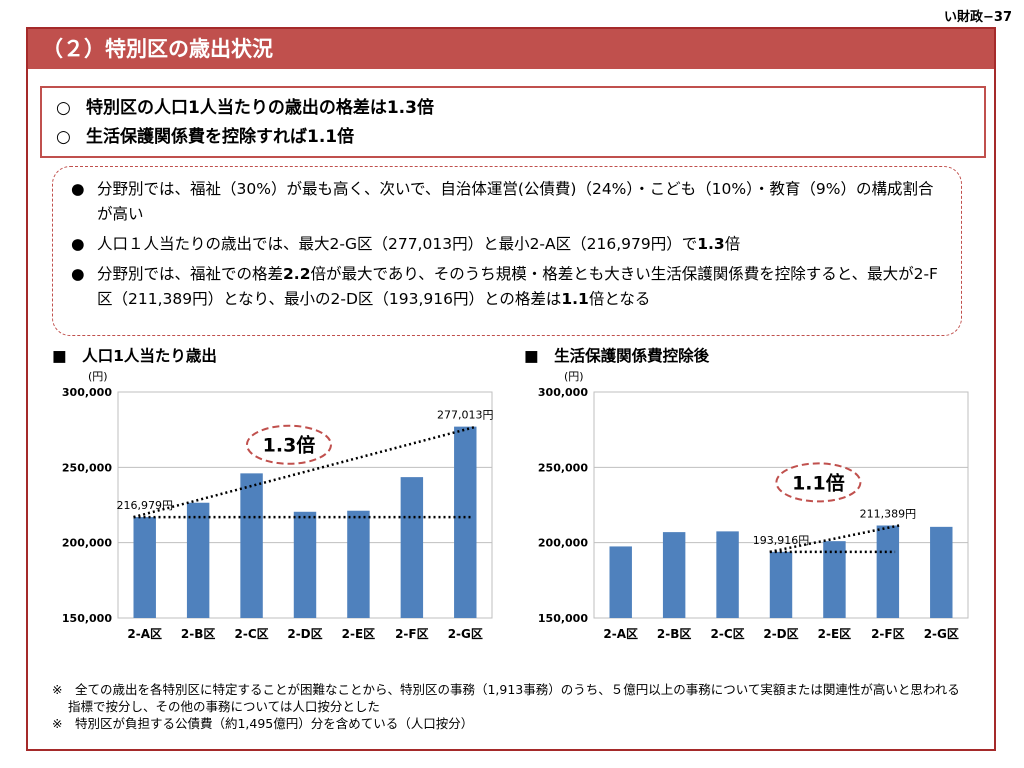 Image resolution: width=1024 pixels, height=768 pixels. What do you see at coordinates (781, 540) in the screenshot?
I see `value-annotation: 193,916円` at bounding box center [781, 540].